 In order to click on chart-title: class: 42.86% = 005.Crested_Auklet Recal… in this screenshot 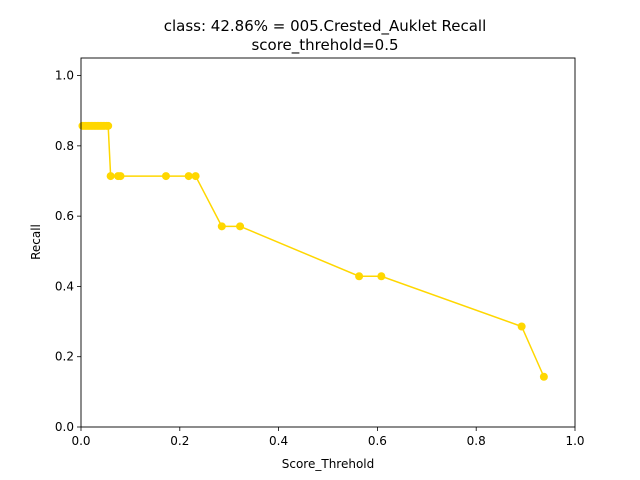, I will do `click(325, 26)`.